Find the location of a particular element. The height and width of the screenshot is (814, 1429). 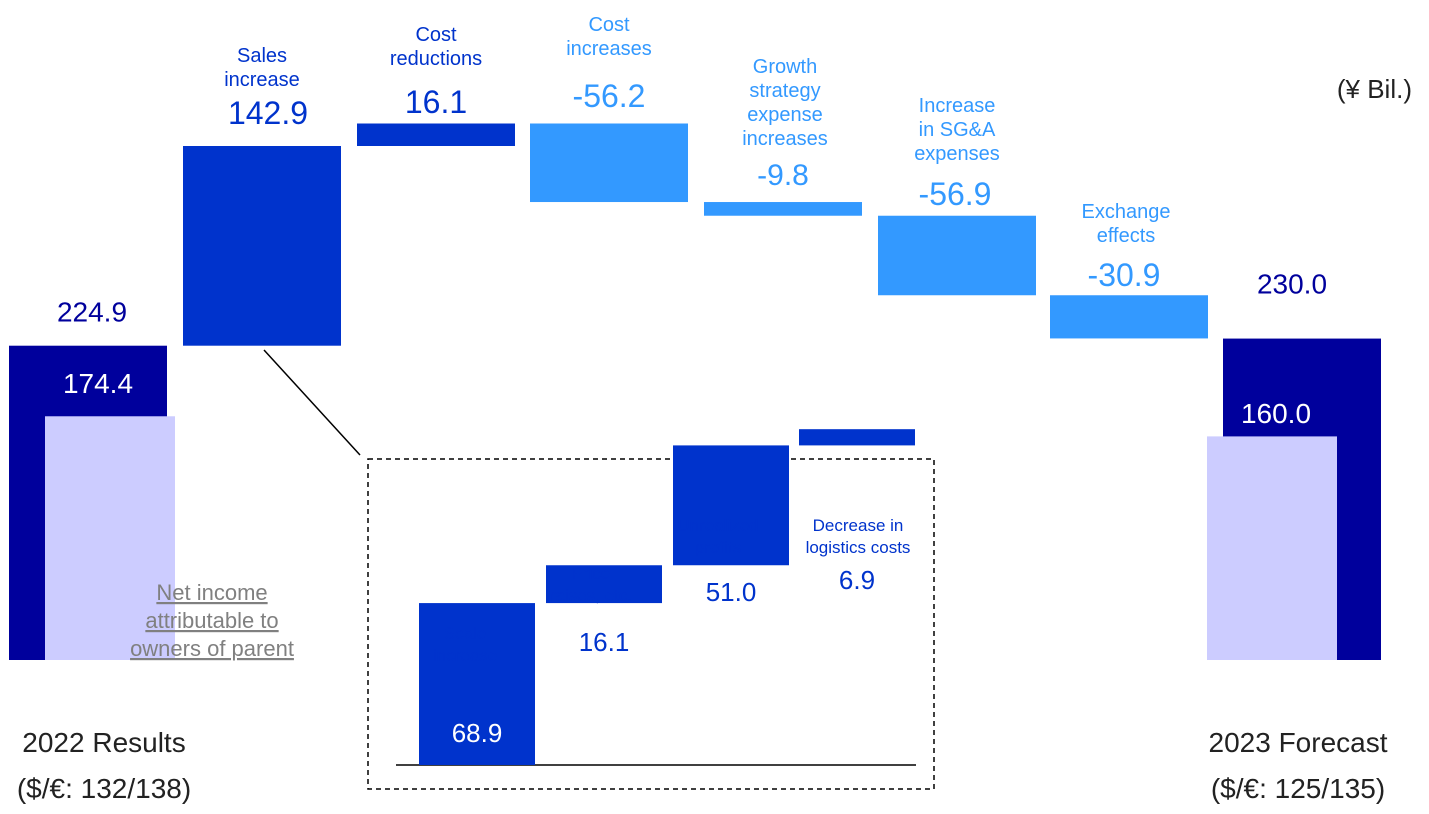

sales-increase-label-line: increase is located at coordinates (262, 80).